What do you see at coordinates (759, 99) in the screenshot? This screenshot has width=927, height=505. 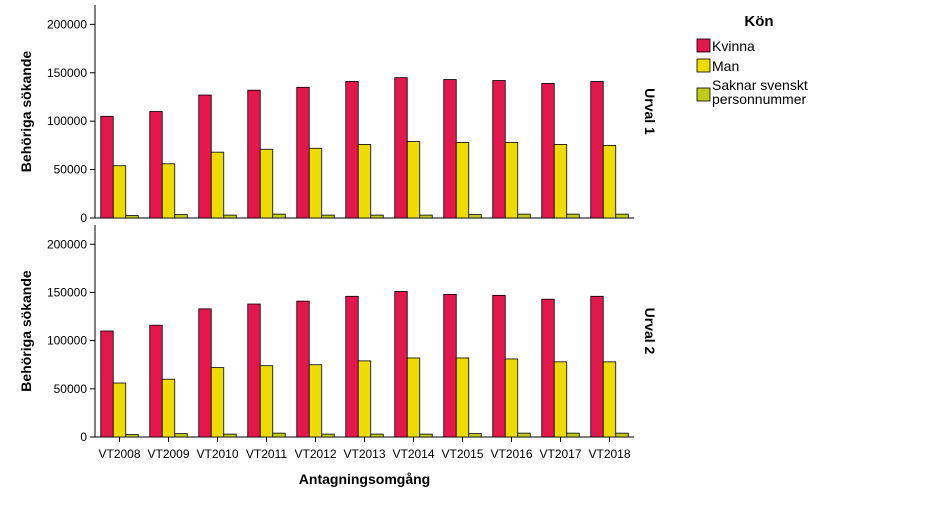 I see `legend-label: personnummer` at bounding box center [759, 99].